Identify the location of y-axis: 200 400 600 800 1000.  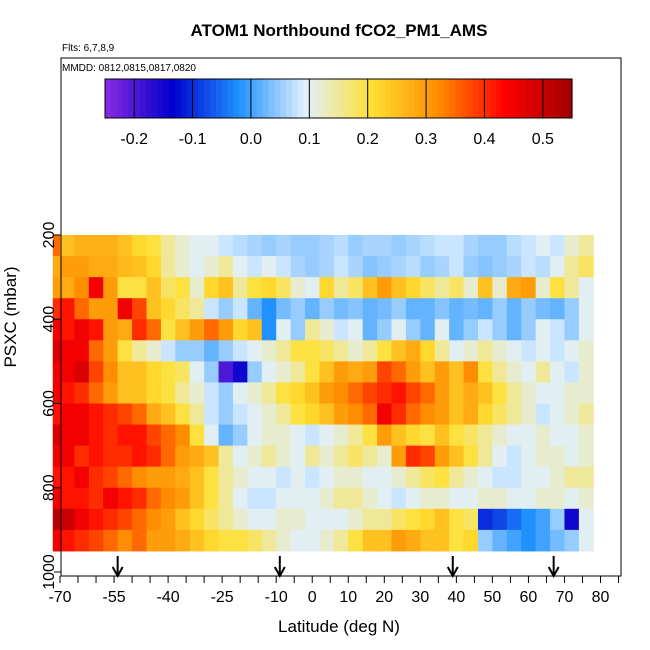
(51, 406).